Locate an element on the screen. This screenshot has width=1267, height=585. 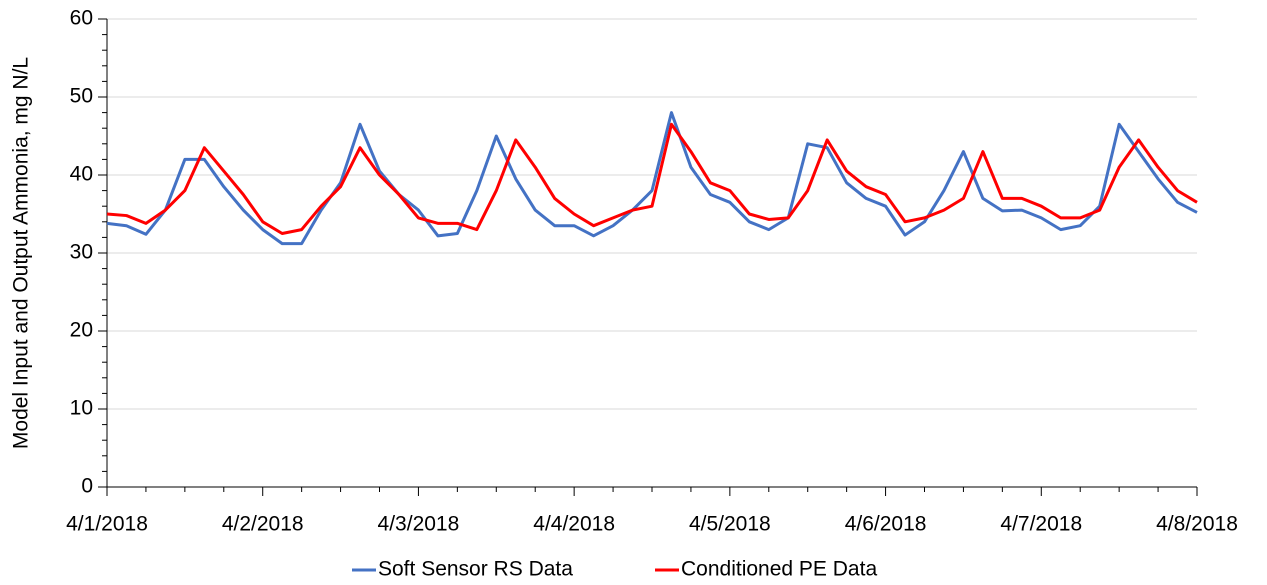
legend-label: Soft Sensor RS Data is located at coordinates (475, 569).